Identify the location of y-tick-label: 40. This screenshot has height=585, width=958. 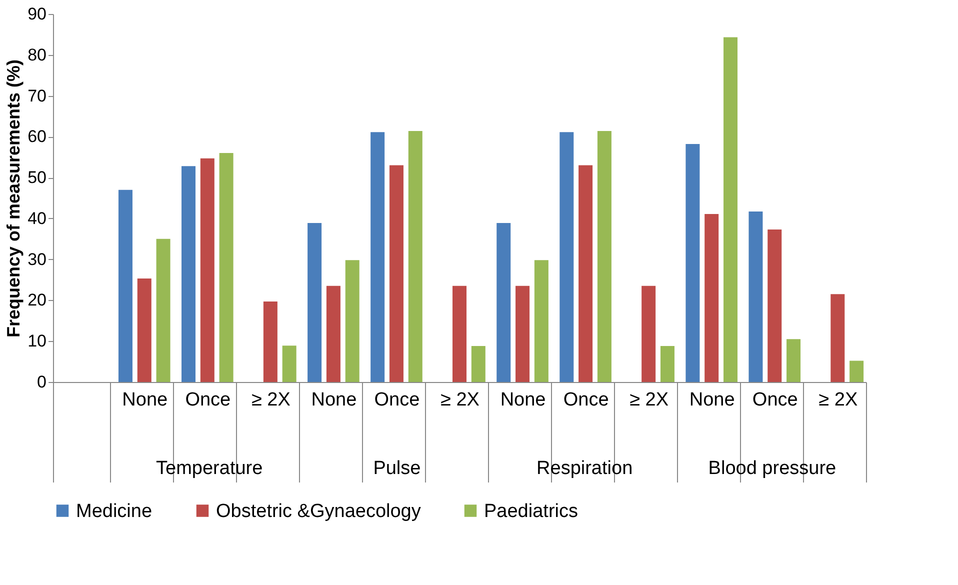
(37, 218).